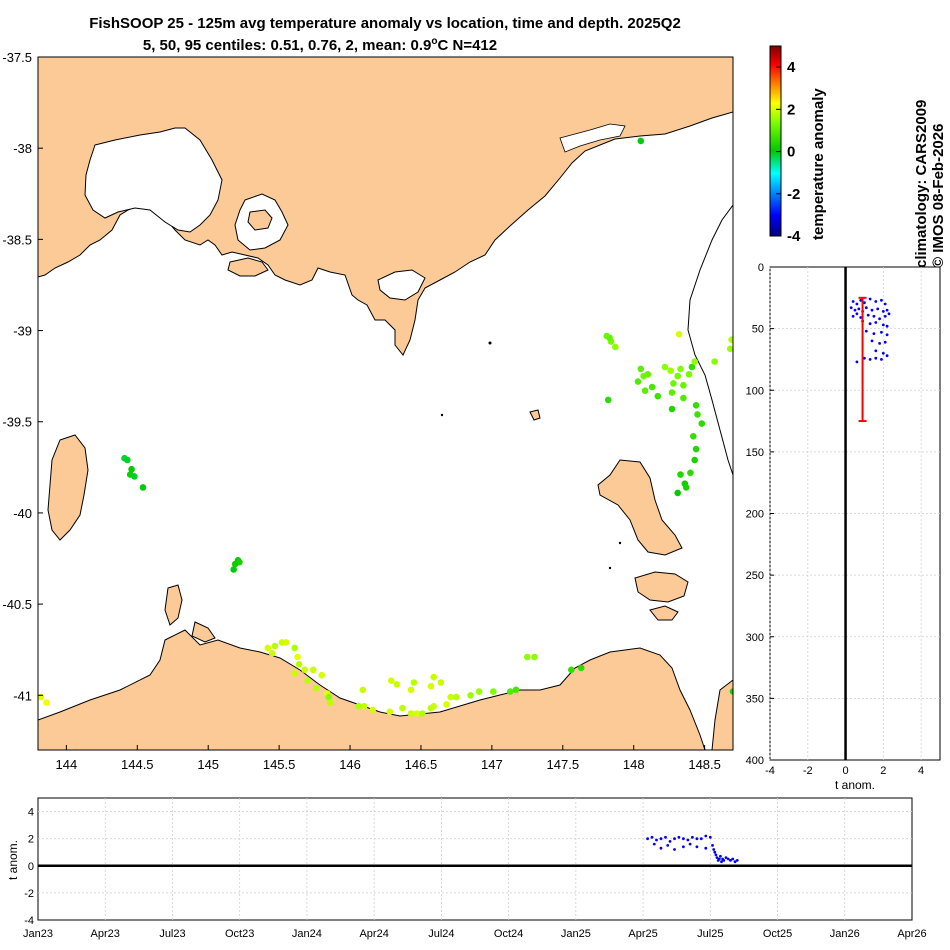  What do you see at coordinates (22, 513) in the screenshot?
I see `map-y-tick-label: -40` at bounding box center [22, 513].